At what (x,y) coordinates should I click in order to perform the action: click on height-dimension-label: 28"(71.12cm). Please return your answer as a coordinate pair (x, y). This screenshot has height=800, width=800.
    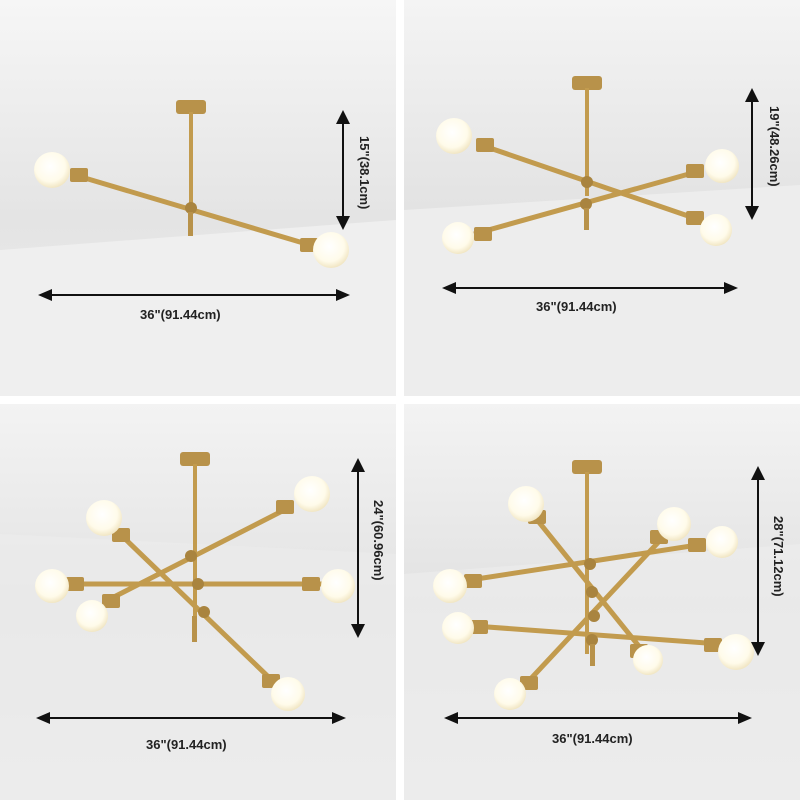
    Looking at the image, I should click on (778, 556).